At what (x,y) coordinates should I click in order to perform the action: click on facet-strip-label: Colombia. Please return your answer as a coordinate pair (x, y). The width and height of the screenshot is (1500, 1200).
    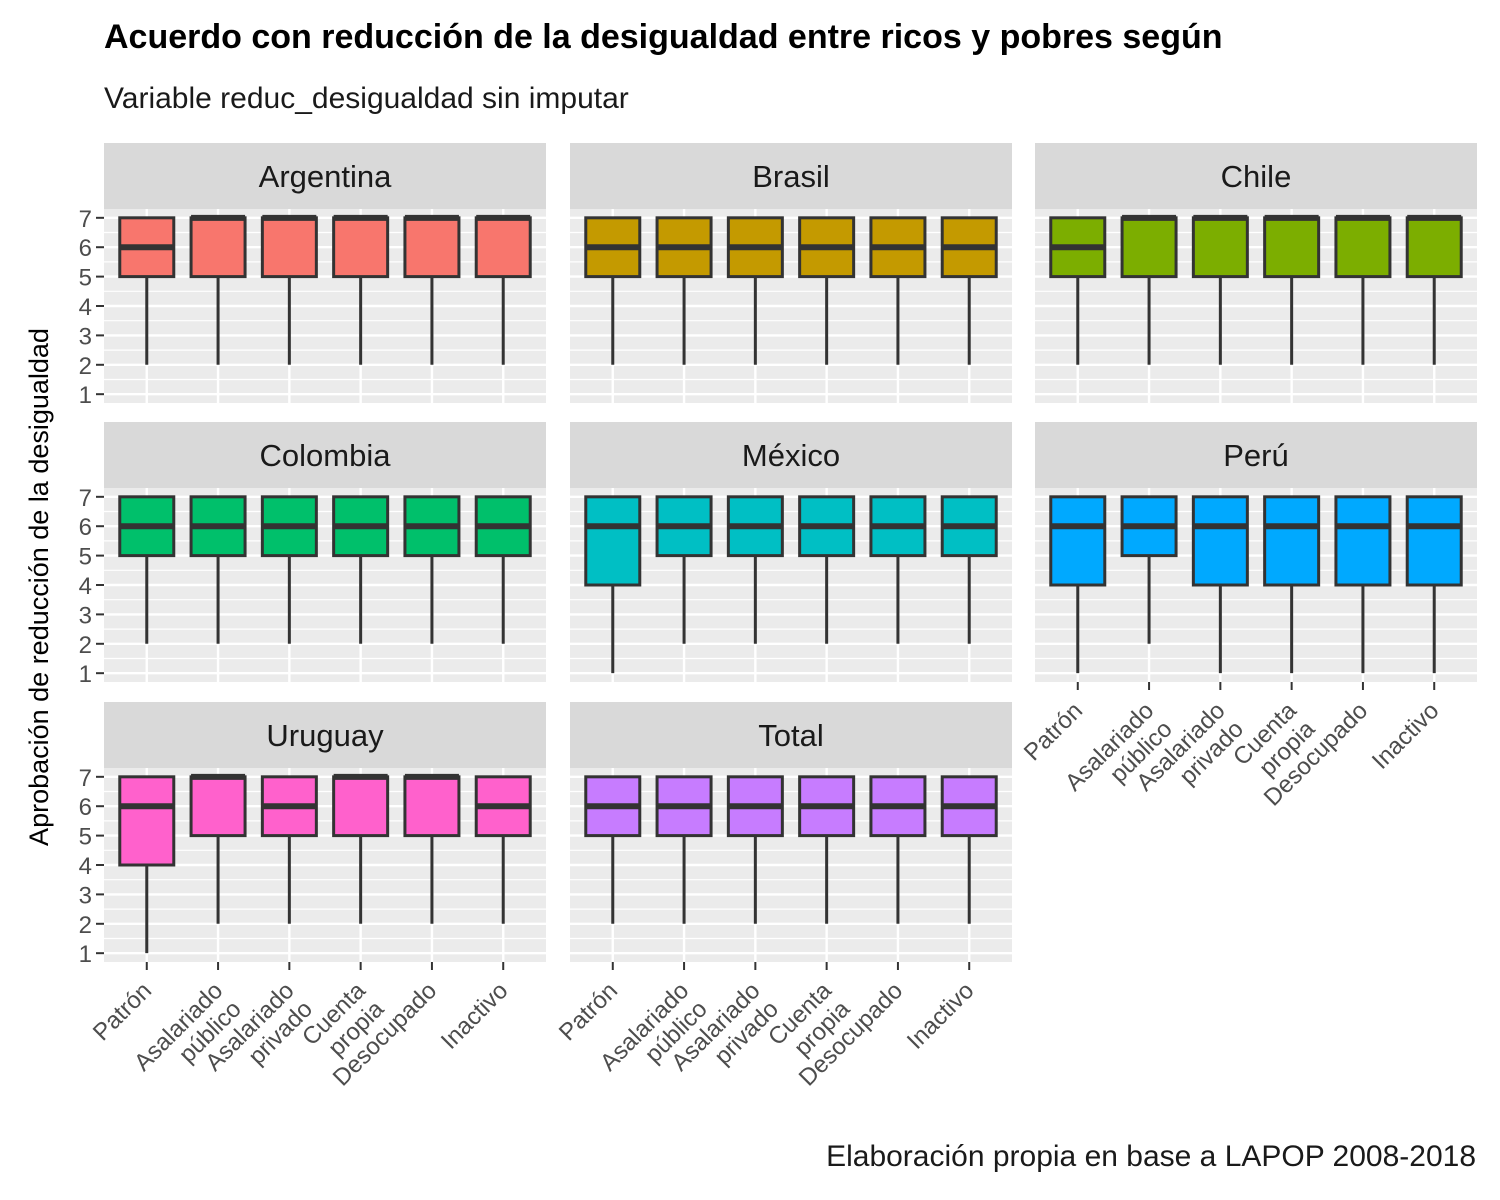
    Looking at the image, I should click on (326, 455).